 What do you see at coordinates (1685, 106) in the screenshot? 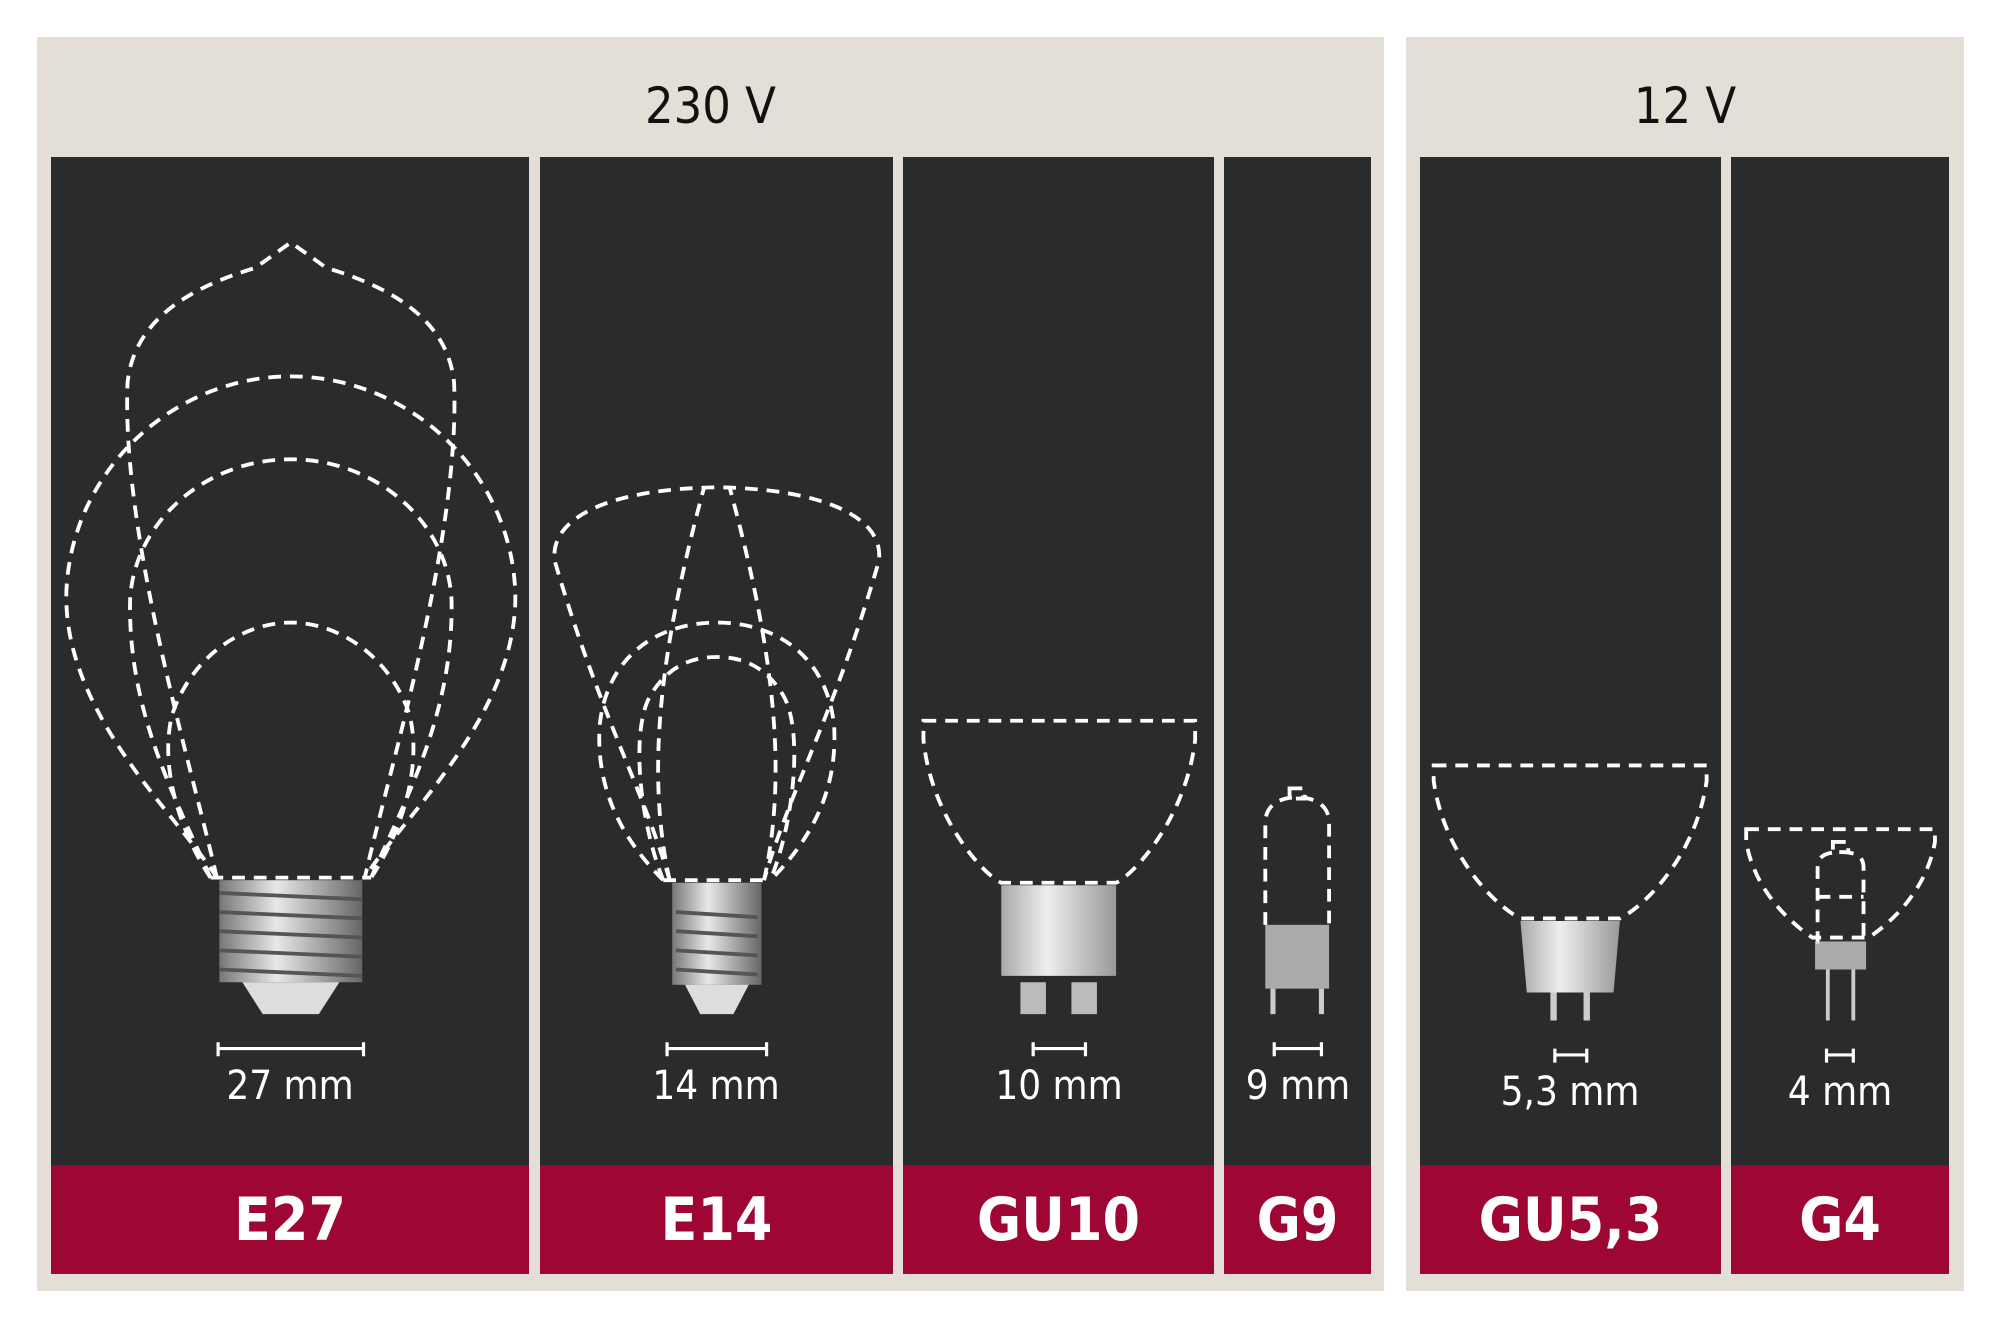
I see `group-title: 12 V` at bounding box center [1685, 106].